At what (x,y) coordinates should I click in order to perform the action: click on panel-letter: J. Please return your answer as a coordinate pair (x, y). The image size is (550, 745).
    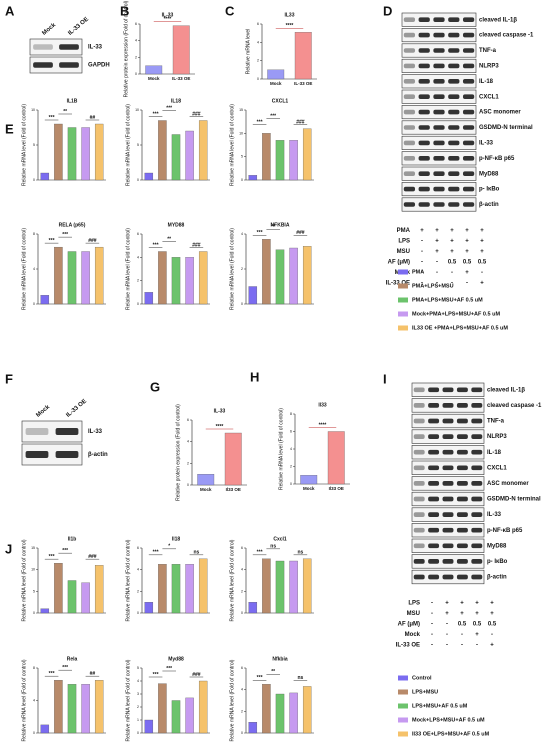
    Looking at the image, I should click on (8, 548).